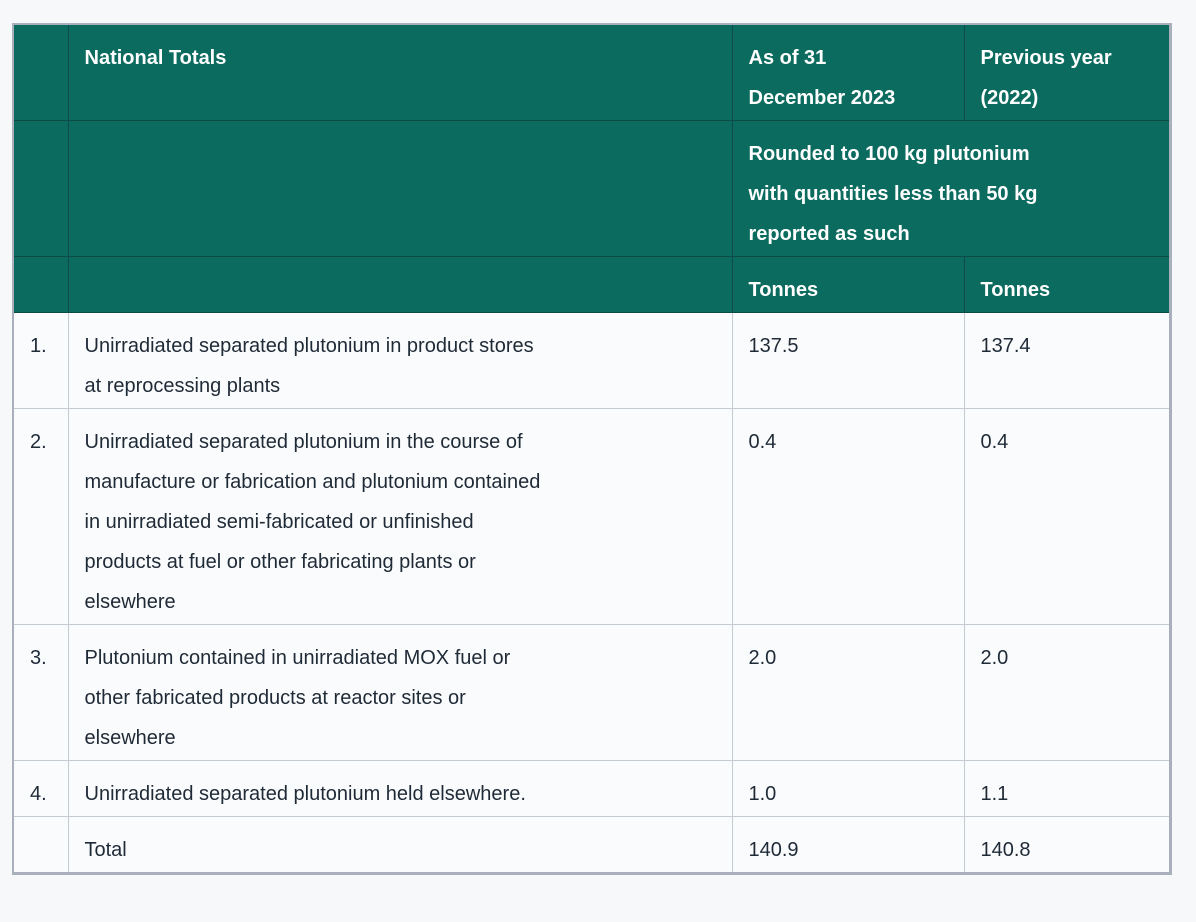 Image resolution: width=1196 pixels, height=922 pixels. Describe the element at coordinates (1067, 692) in the screenshot. I see `value-2022: 2.0` at that location.